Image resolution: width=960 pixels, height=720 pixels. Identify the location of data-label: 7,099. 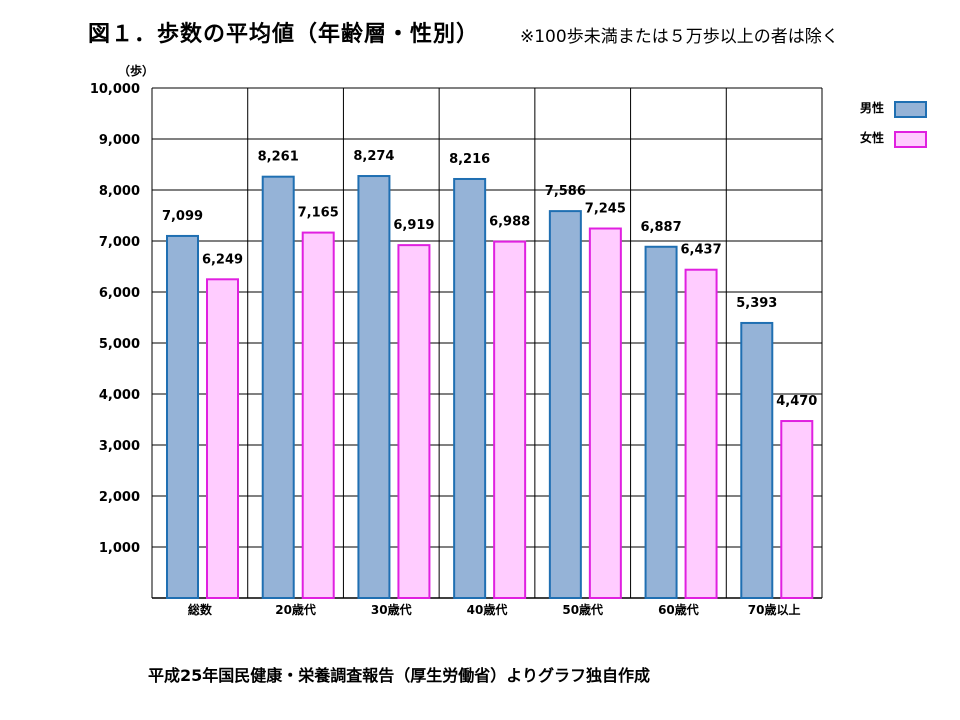
(182, 216).